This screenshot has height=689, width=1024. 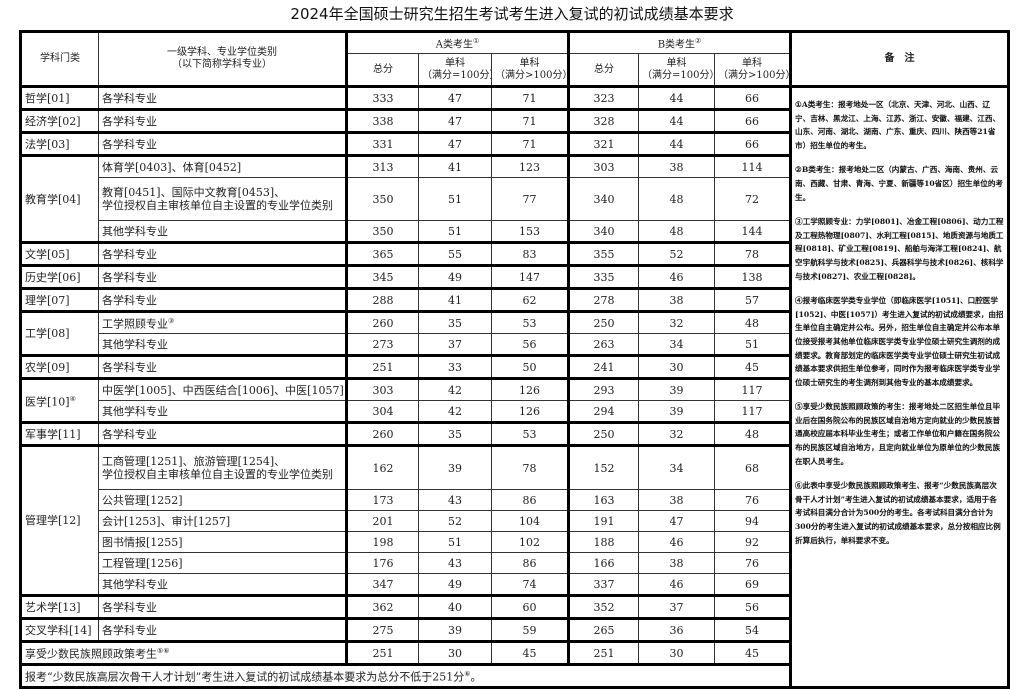 I want to click on a-single-gt100-value: 78, so click(x=530, y=467).